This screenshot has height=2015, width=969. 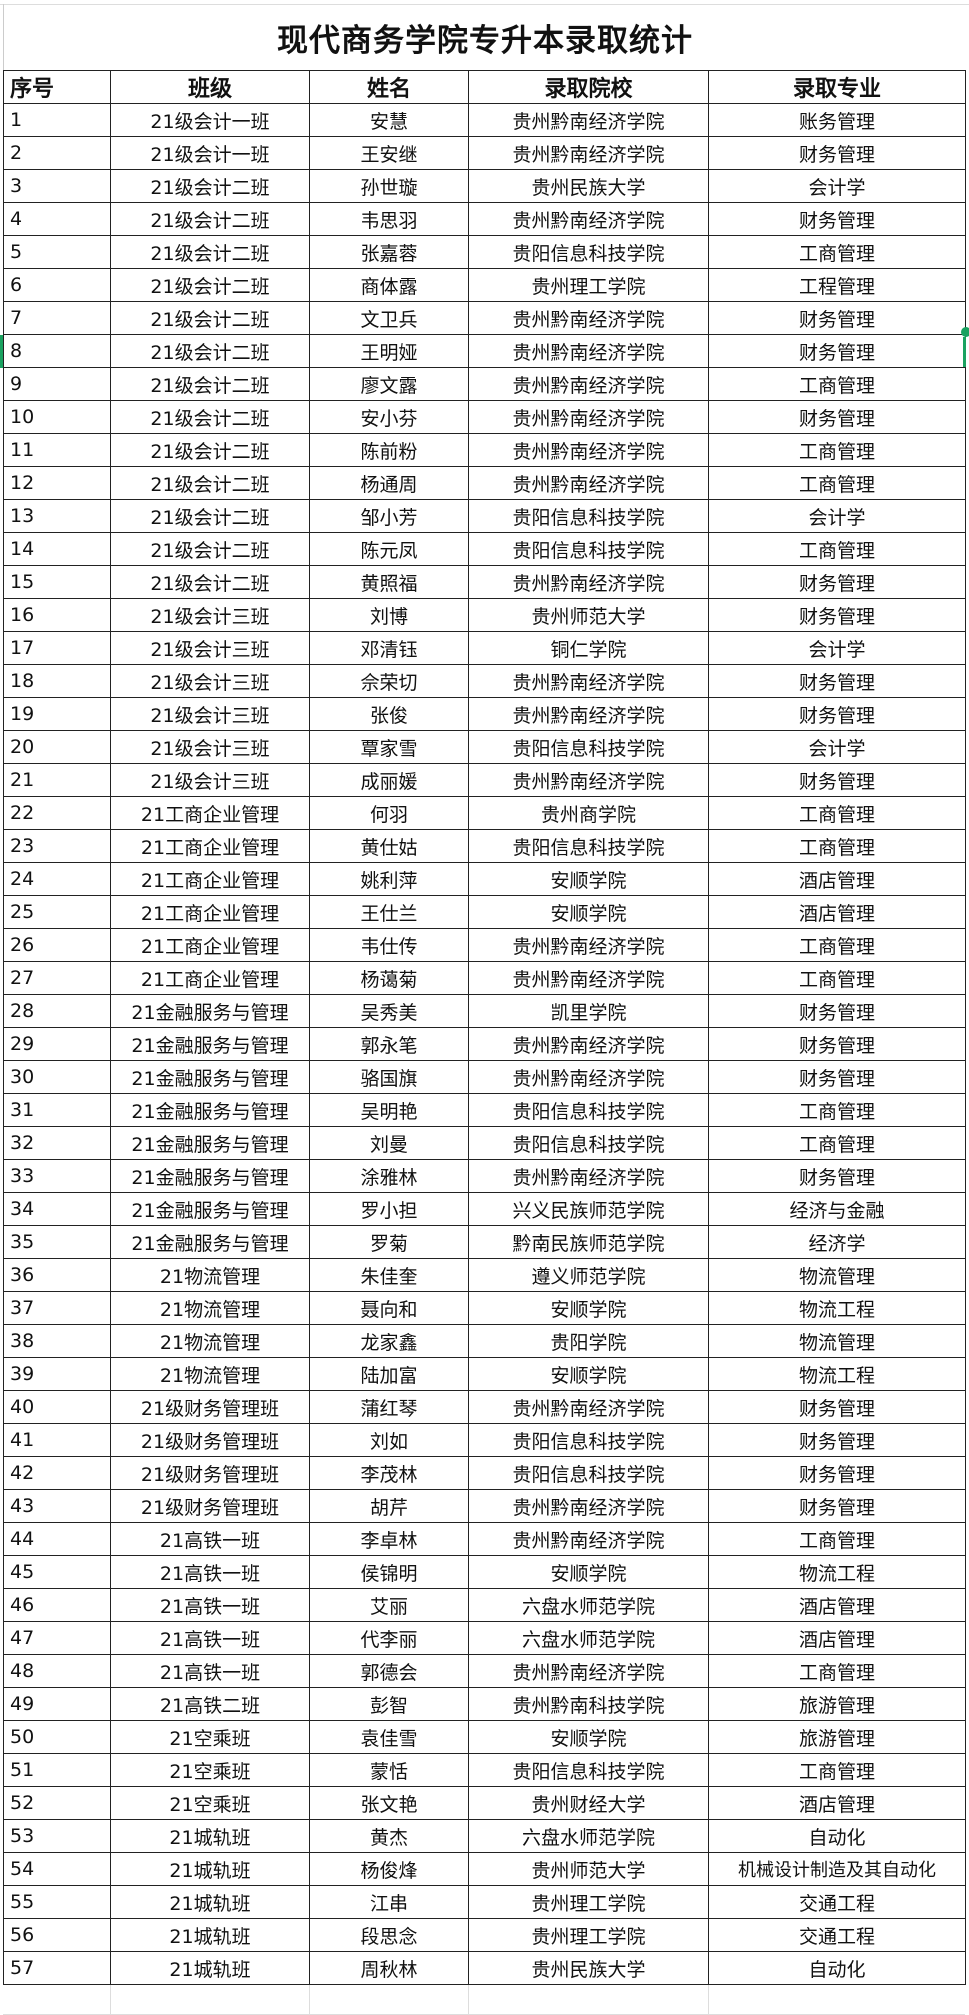 I want to click on cell-name: 刘如, so click(x=389, y=1440).